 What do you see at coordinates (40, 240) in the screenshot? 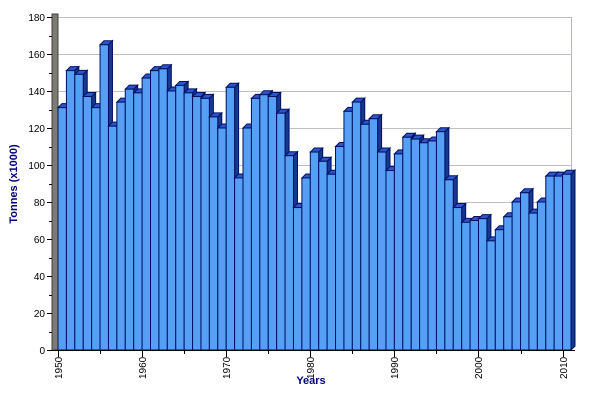
I see `y-tick-label: 60` at bounding box center [40, 240].